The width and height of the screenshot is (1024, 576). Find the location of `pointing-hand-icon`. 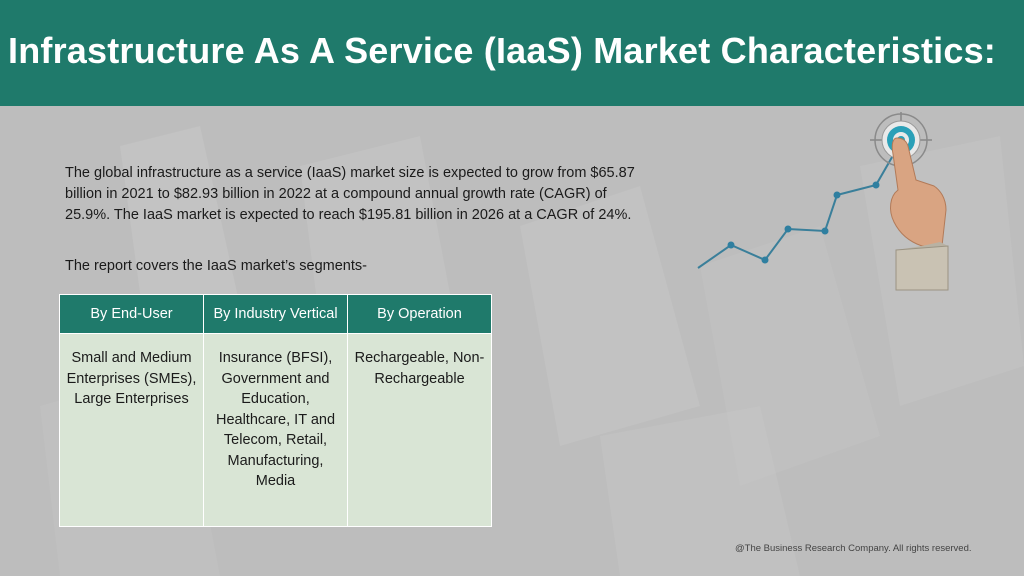

pointing-hand-icon is located at coordinates (919, 214).